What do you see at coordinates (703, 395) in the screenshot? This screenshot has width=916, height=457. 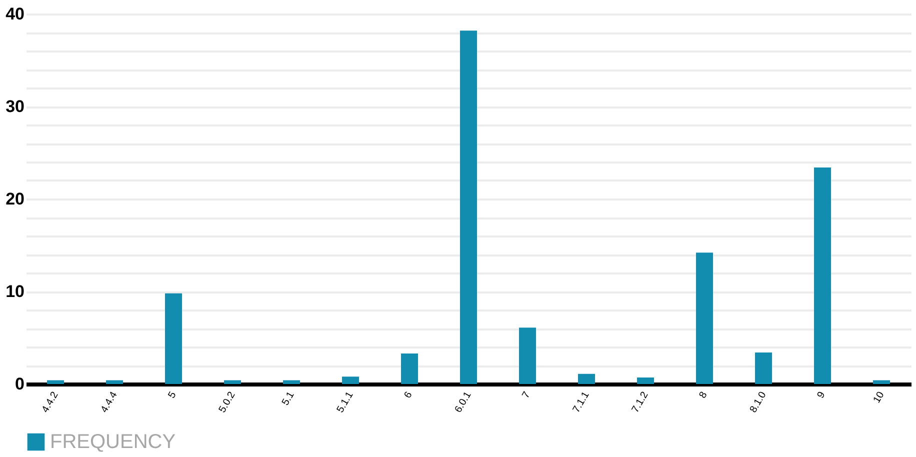 I see `x-tick-label: 8` at bounding box center [703, 395].